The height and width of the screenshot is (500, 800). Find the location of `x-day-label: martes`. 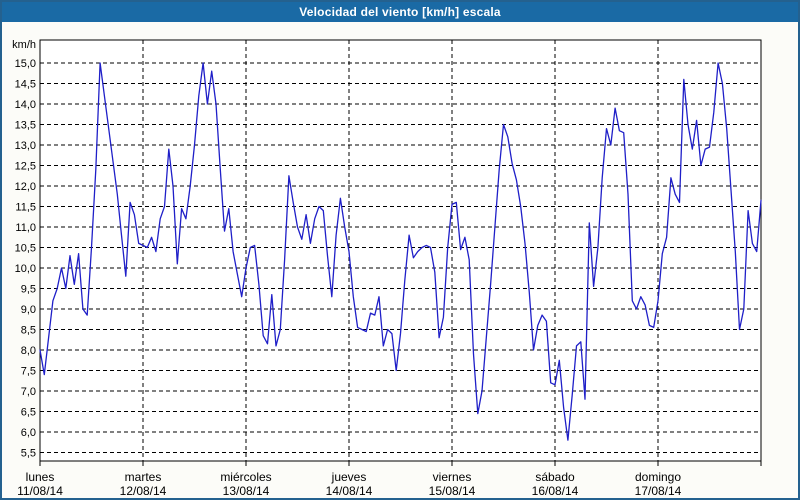

x-day-label: martes is located at coordinates (143, 477).